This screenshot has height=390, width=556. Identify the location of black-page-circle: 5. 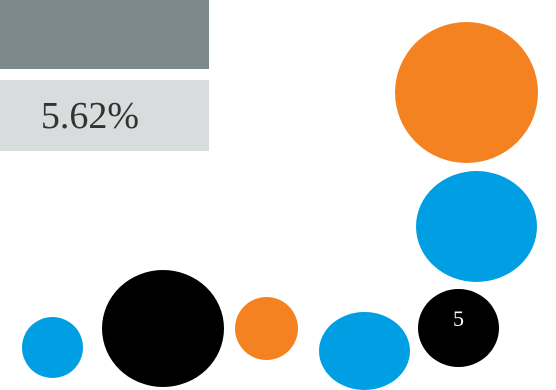
(458, 328).